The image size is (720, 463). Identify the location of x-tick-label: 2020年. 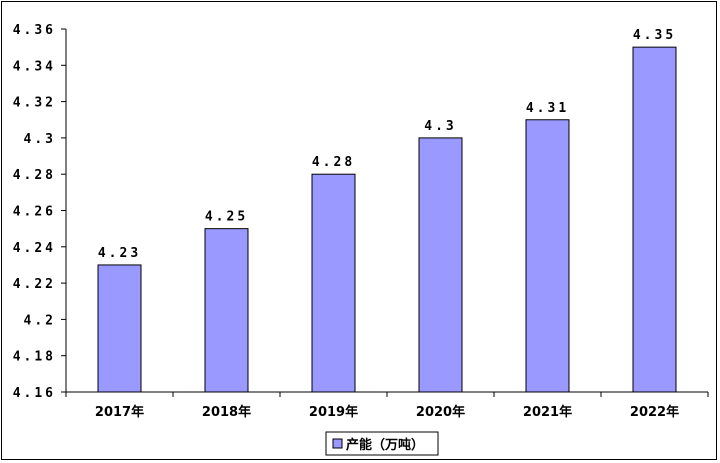
(440, 412).